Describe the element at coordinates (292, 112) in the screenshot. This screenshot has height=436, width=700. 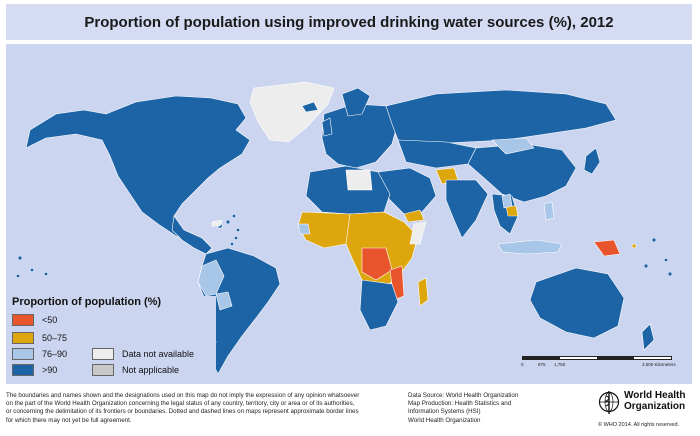
I see `region-greenland` at that location.